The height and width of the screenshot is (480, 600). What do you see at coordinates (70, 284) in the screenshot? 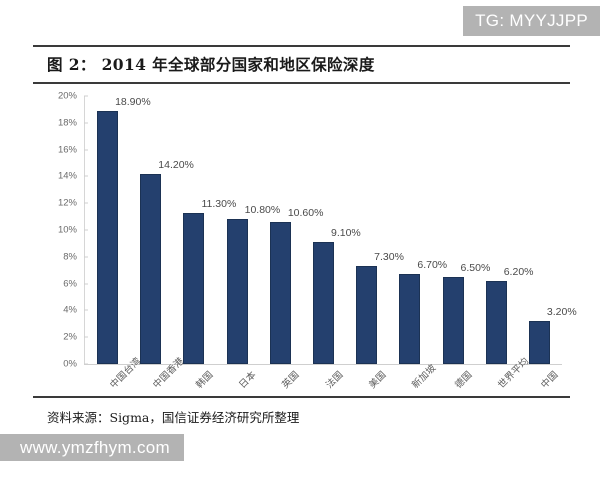
I see `y-axis-tick-label: 6%` at bounding box center [70, 284].